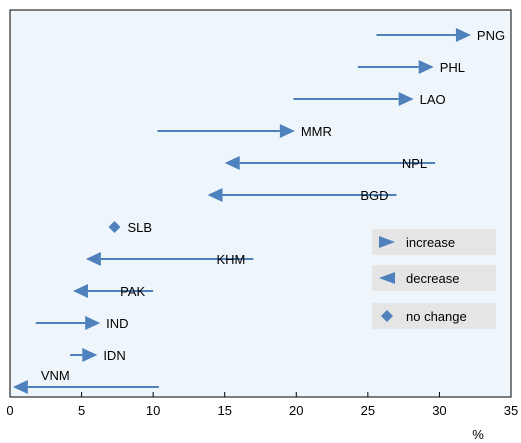 The image size is (521, 443). Describe the element at coordinates (55, 375) in the screenshot. I see `row-label: VNM` at that location.